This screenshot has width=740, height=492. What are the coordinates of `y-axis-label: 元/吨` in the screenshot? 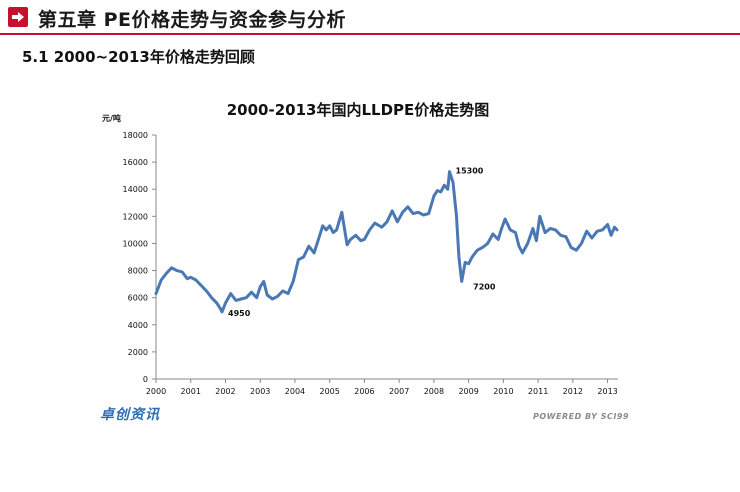 It's located at (111, 118).